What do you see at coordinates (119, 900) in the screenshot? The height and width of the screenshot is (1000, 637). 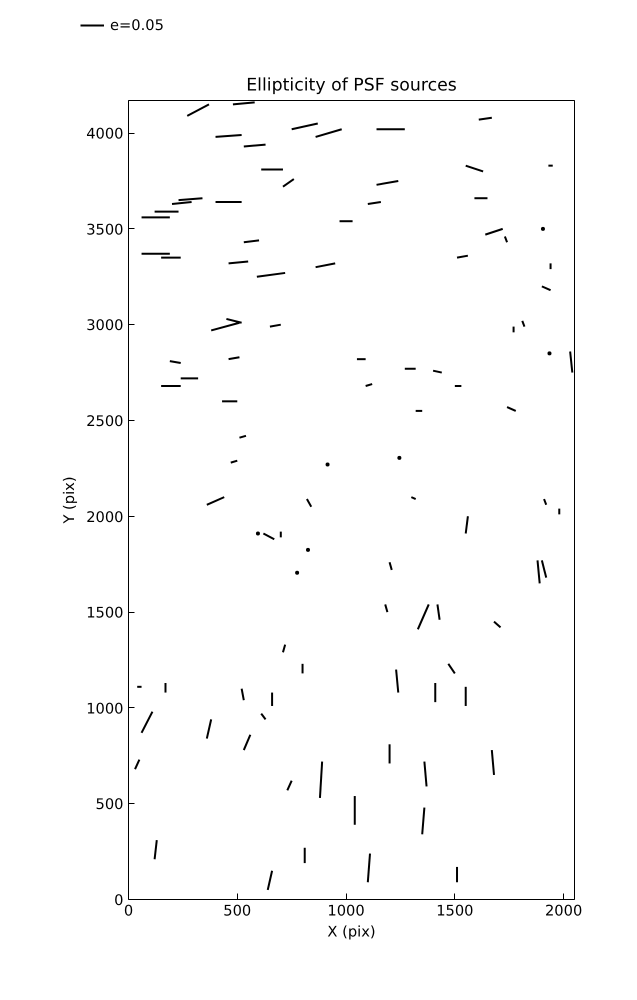 I see `y-tick-label: 0` at bounding box center [119, 900].